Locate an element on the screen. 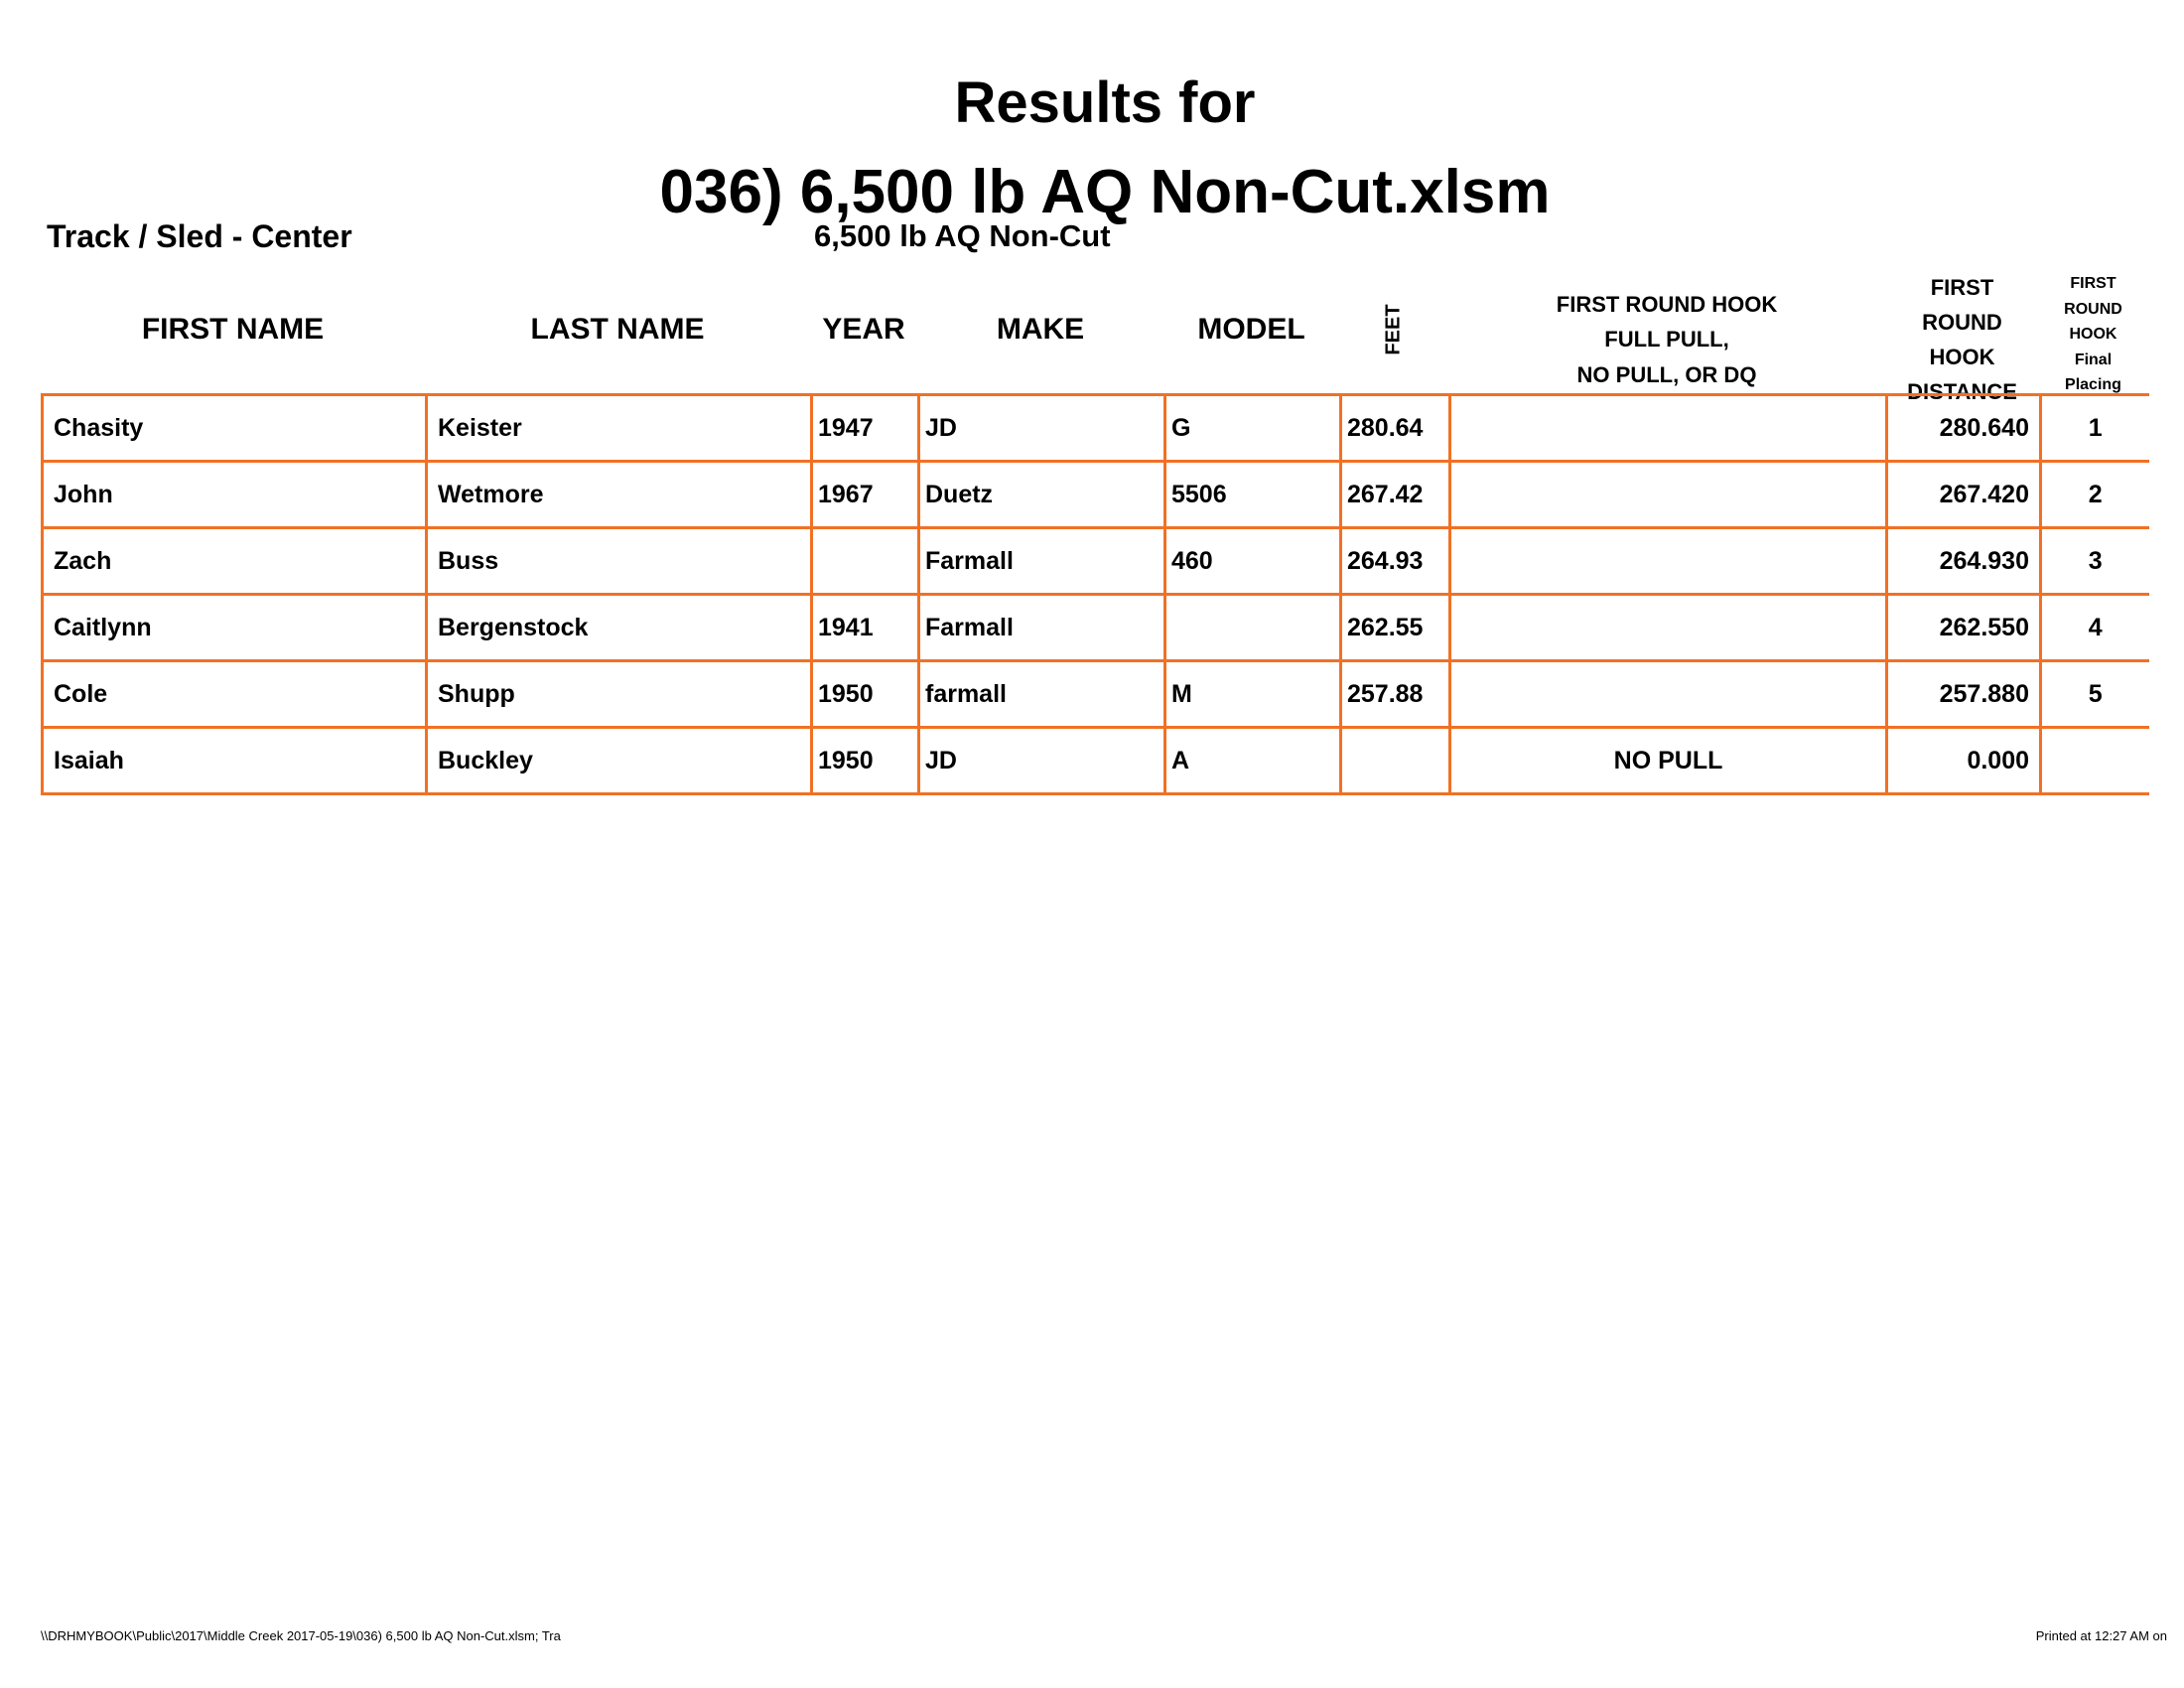 Image resolution: width=2184 pixels, height=1688 pixels. column-header-text: LAST NAME is located at coordinates (617, 329).